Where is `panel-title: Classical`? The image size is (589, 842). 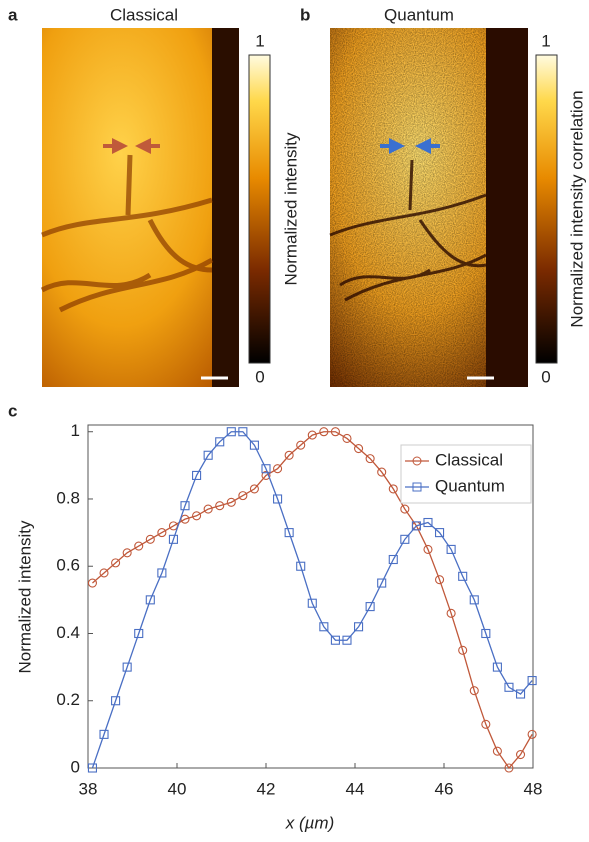 panel-title: Classical is located at coordinates (144, 14).